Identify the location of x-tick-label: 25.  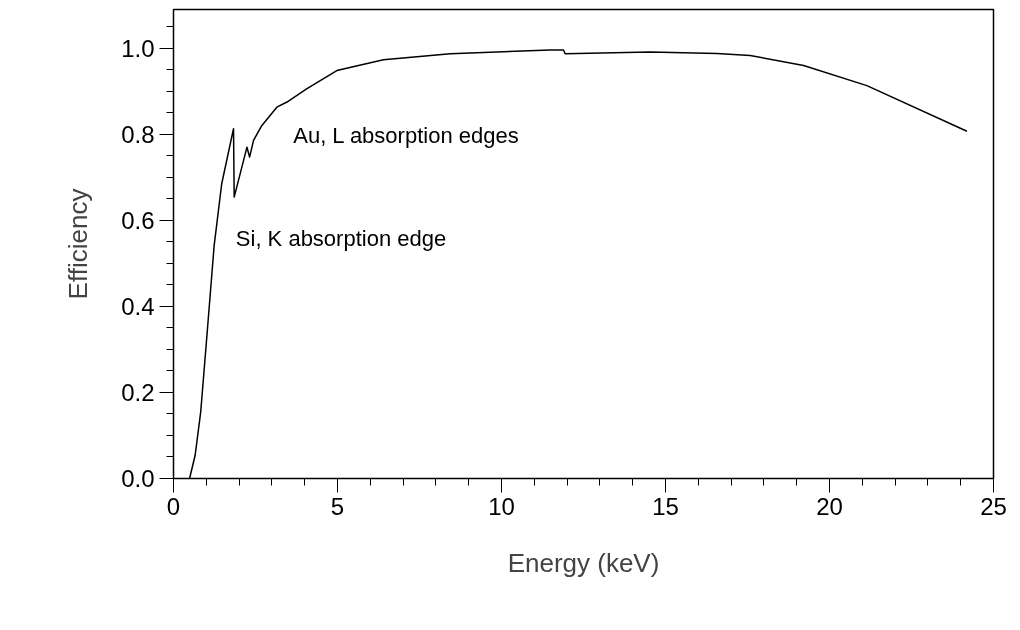
(993, 506).